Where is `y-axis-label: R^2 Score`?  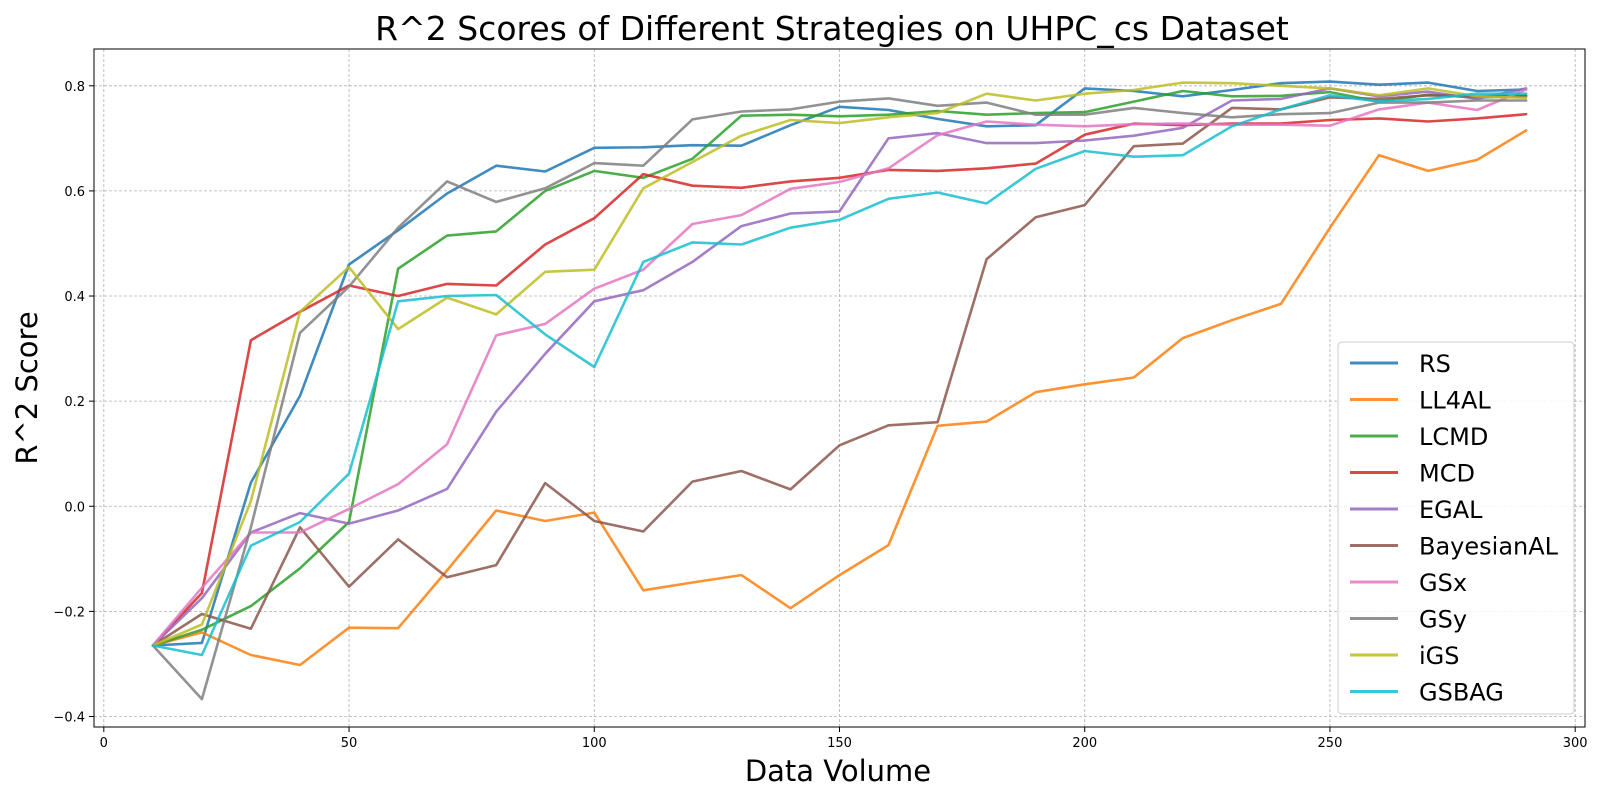
y-axis-label: R^2 Score is located at coordinates (27, 387).